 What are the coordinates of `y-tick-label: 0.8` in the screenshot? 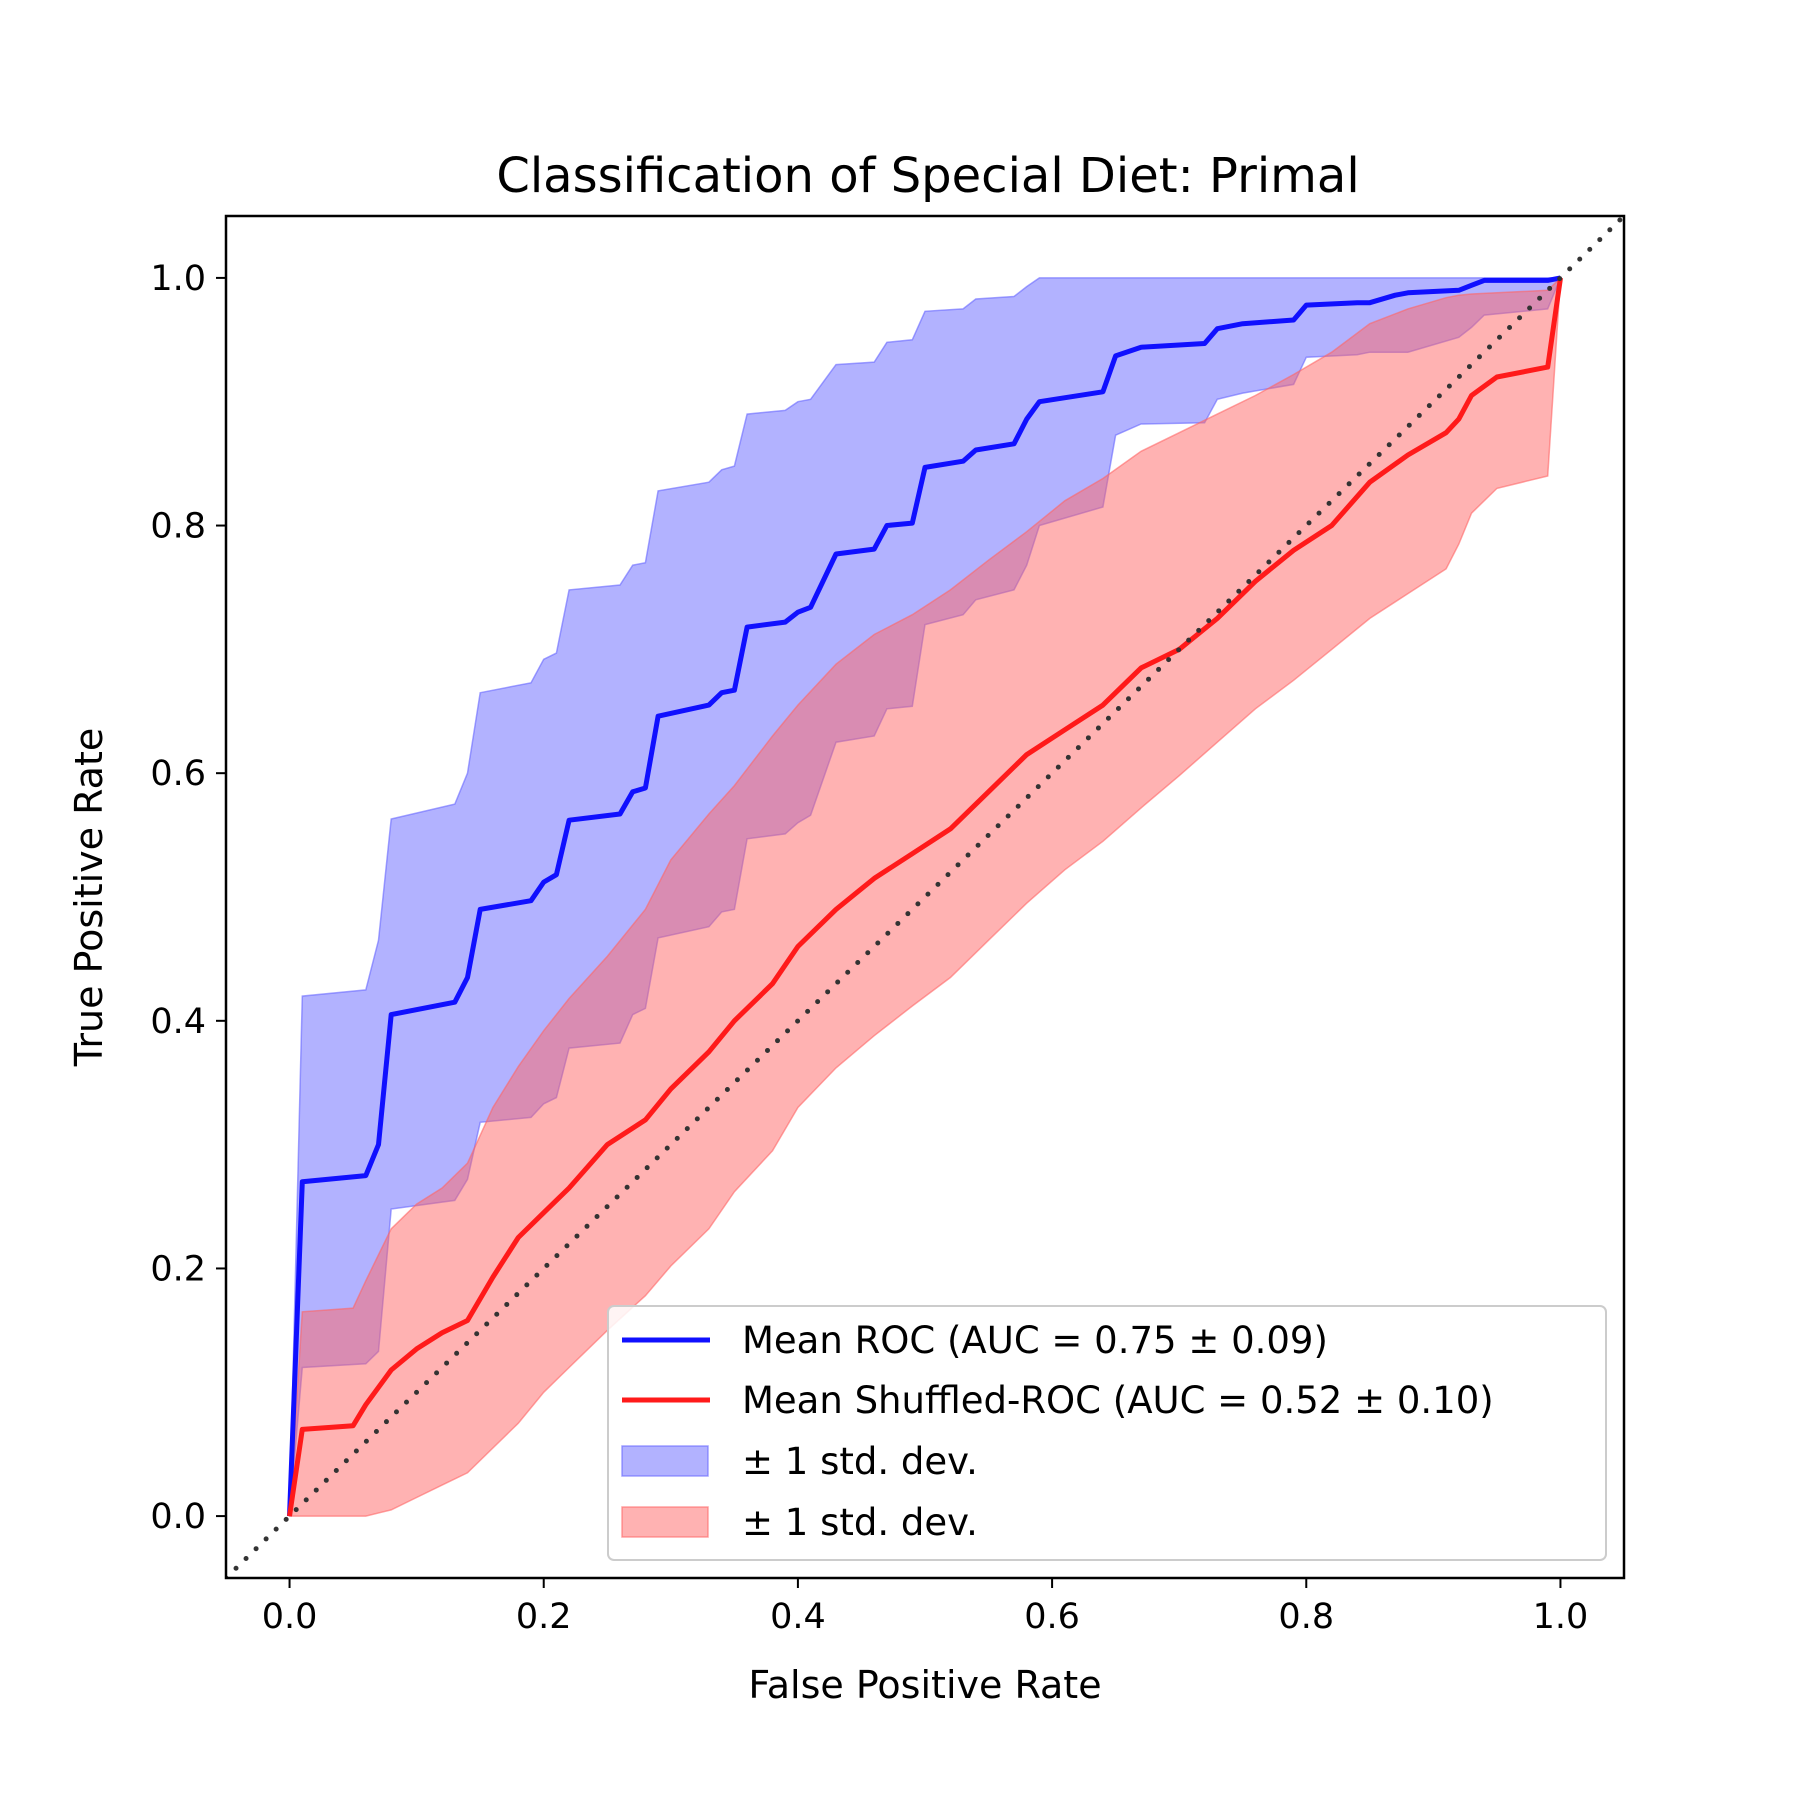 It's located at (178, 527).